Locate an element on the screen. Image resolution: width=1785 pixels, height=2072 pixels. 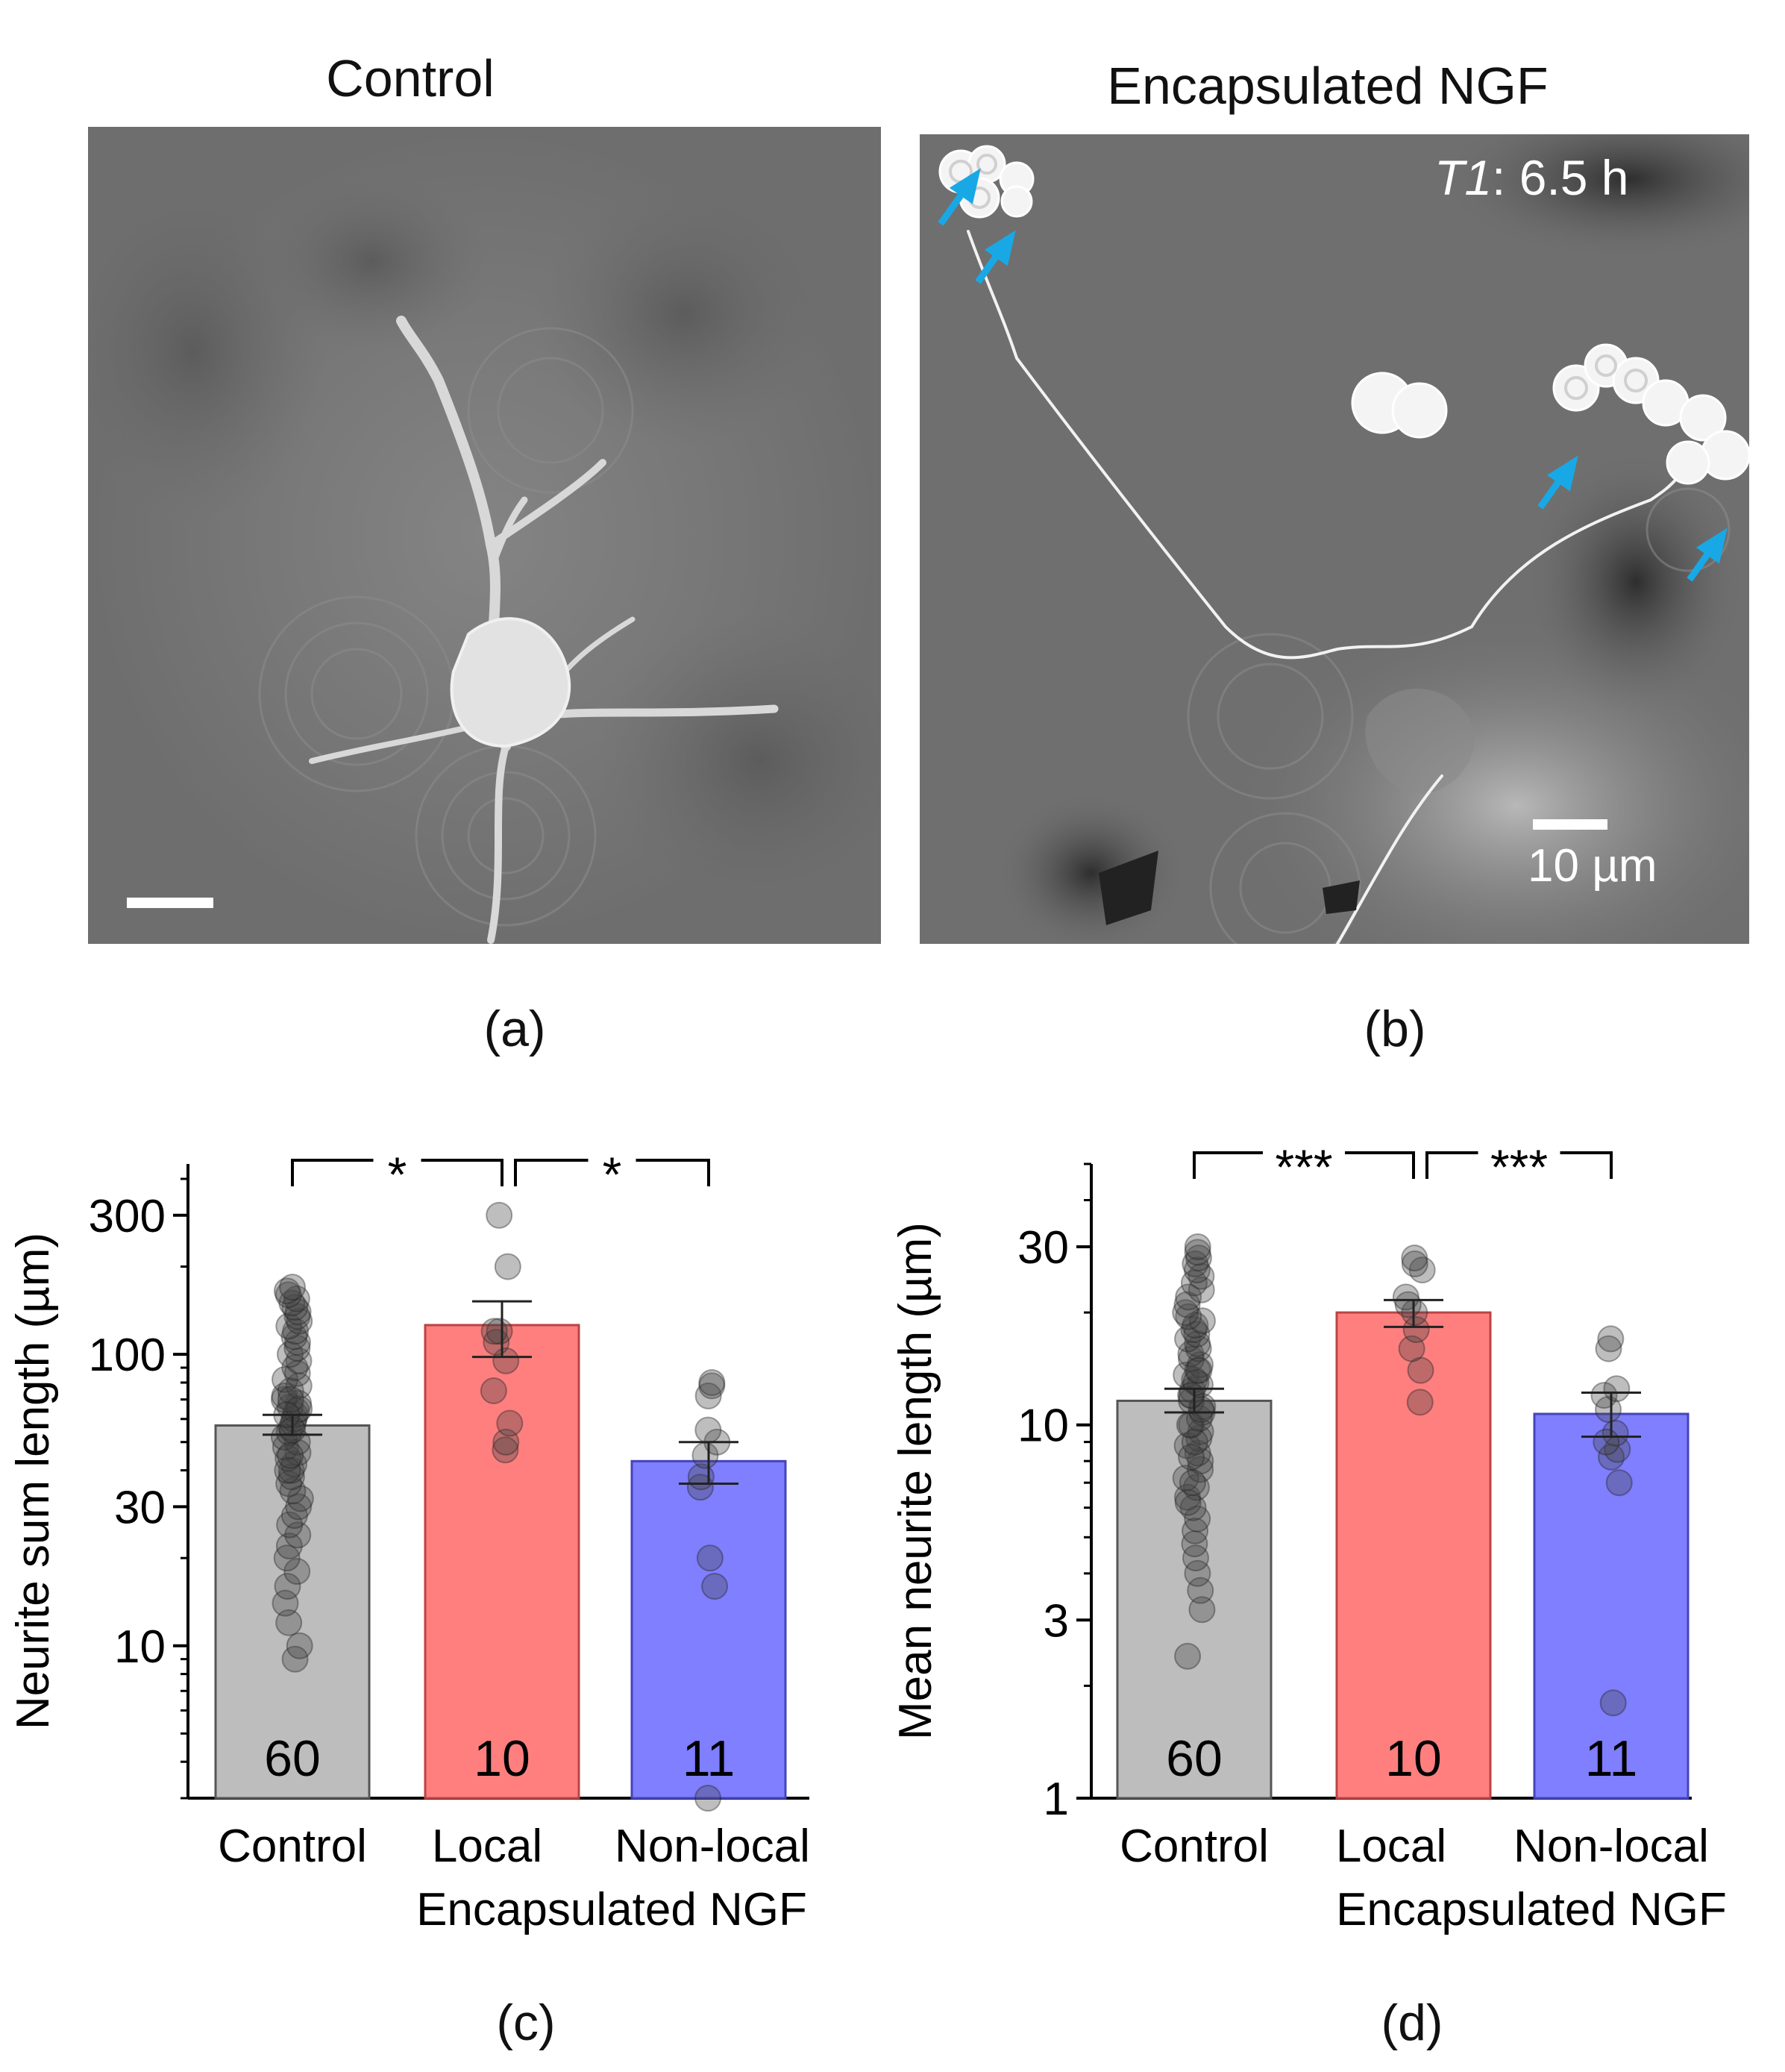
group-label: Encapsulated NGF is located at coordinates (611, 1909).